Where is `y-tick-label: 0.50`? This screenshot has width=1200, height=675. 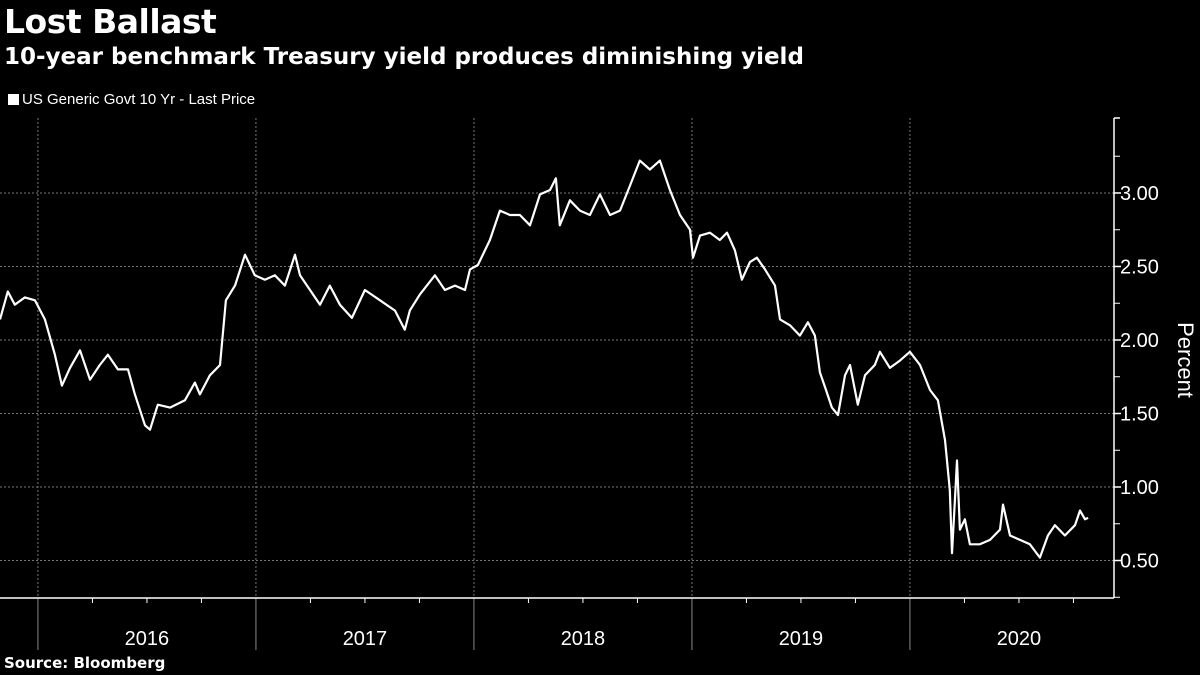 y-tick-label: 0.50 is located at coordinates (1139, 562).